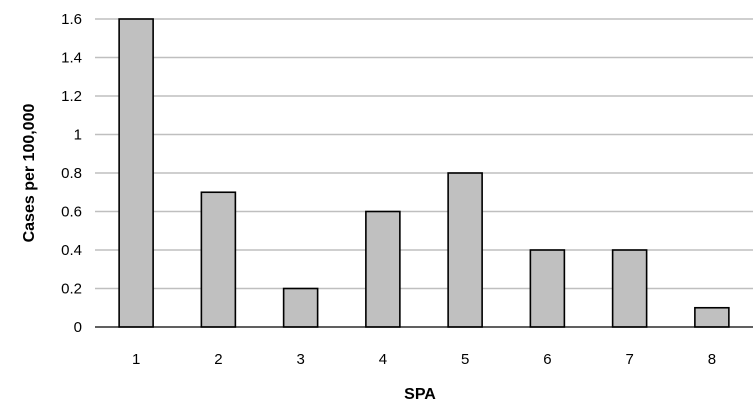 The width and height of the screenshot is (753, 407). What do you see at coordinates (71, 212) in the screenshot?
I see `y-tick-label: 0.6` at bounding box center [71, 212].